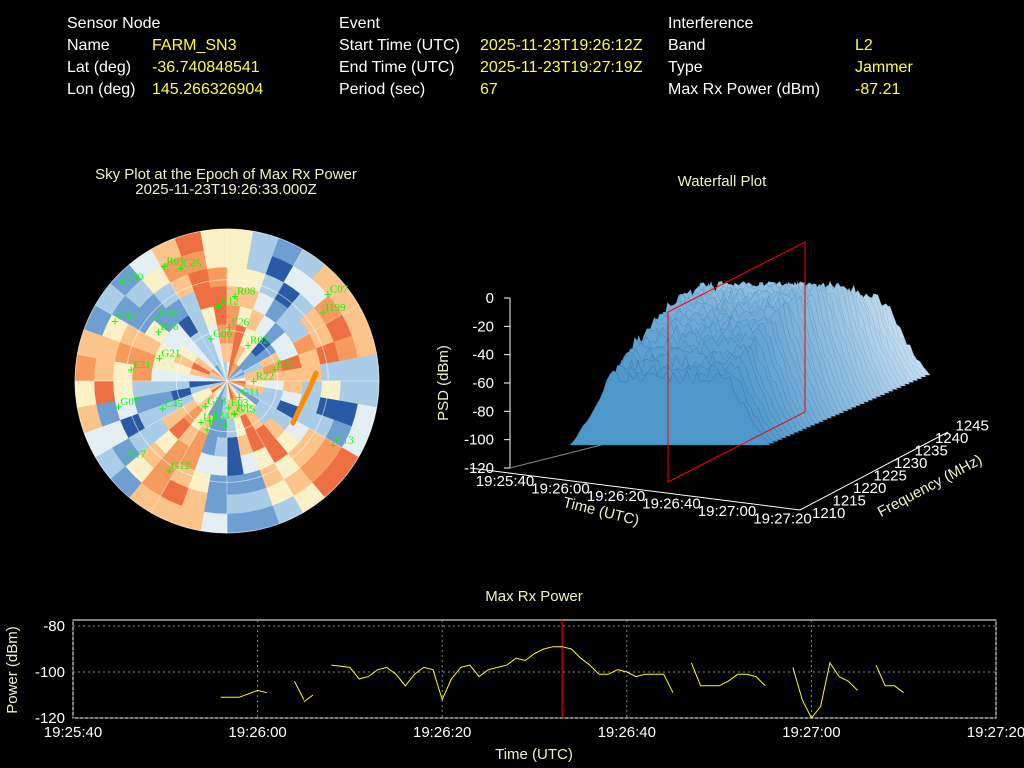 This screenshot has width=1024, height=768. I want to click on waterfall-time-tick-label: 19:26:40, so click(671, 504).